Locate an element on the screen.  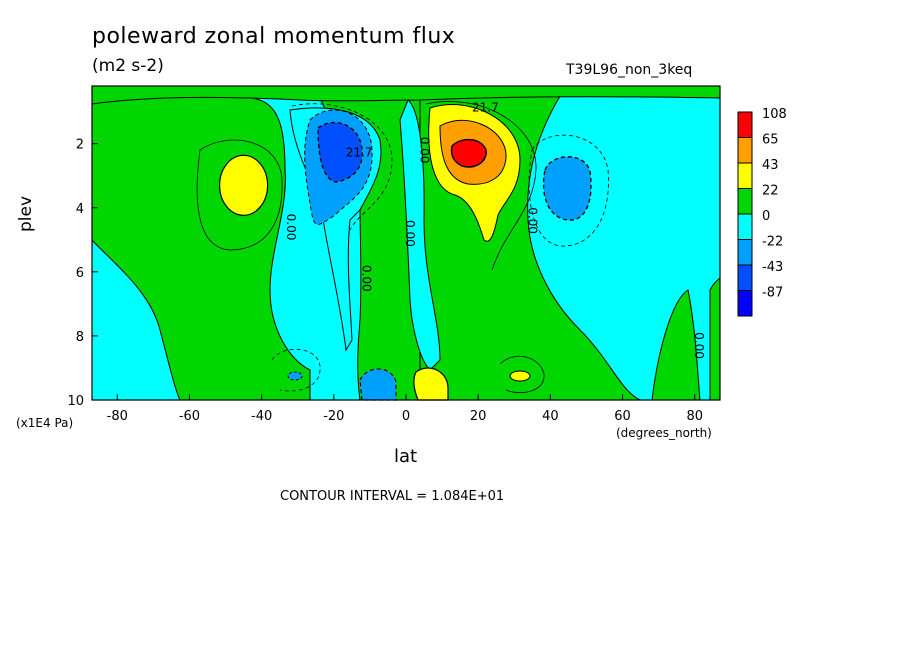
chart-units: (m2 s-2) is located at coordinates (128, 66).